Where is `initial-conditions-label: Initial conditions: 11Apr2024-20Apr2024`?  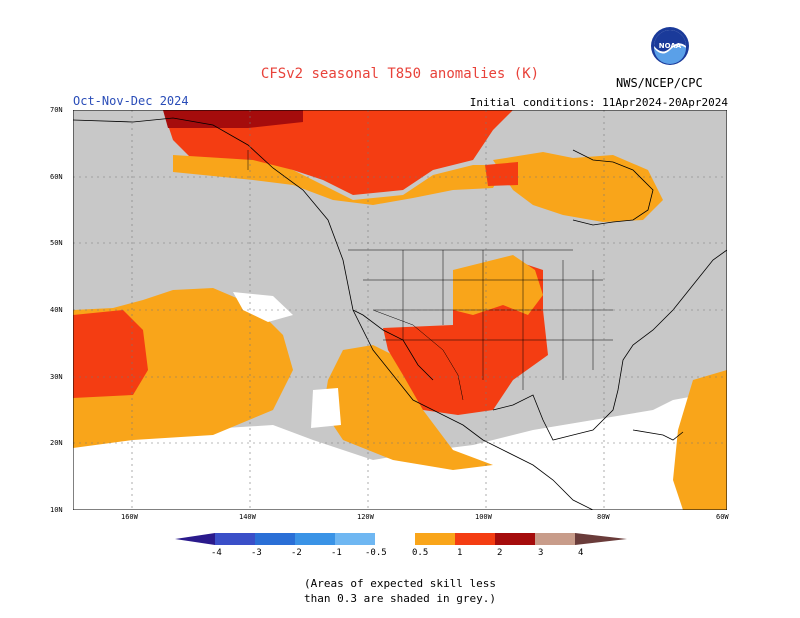
initial-conditions-label: Initial conditions: 11Apr2024-20Apr2024 is located at coordinates (598, 102).